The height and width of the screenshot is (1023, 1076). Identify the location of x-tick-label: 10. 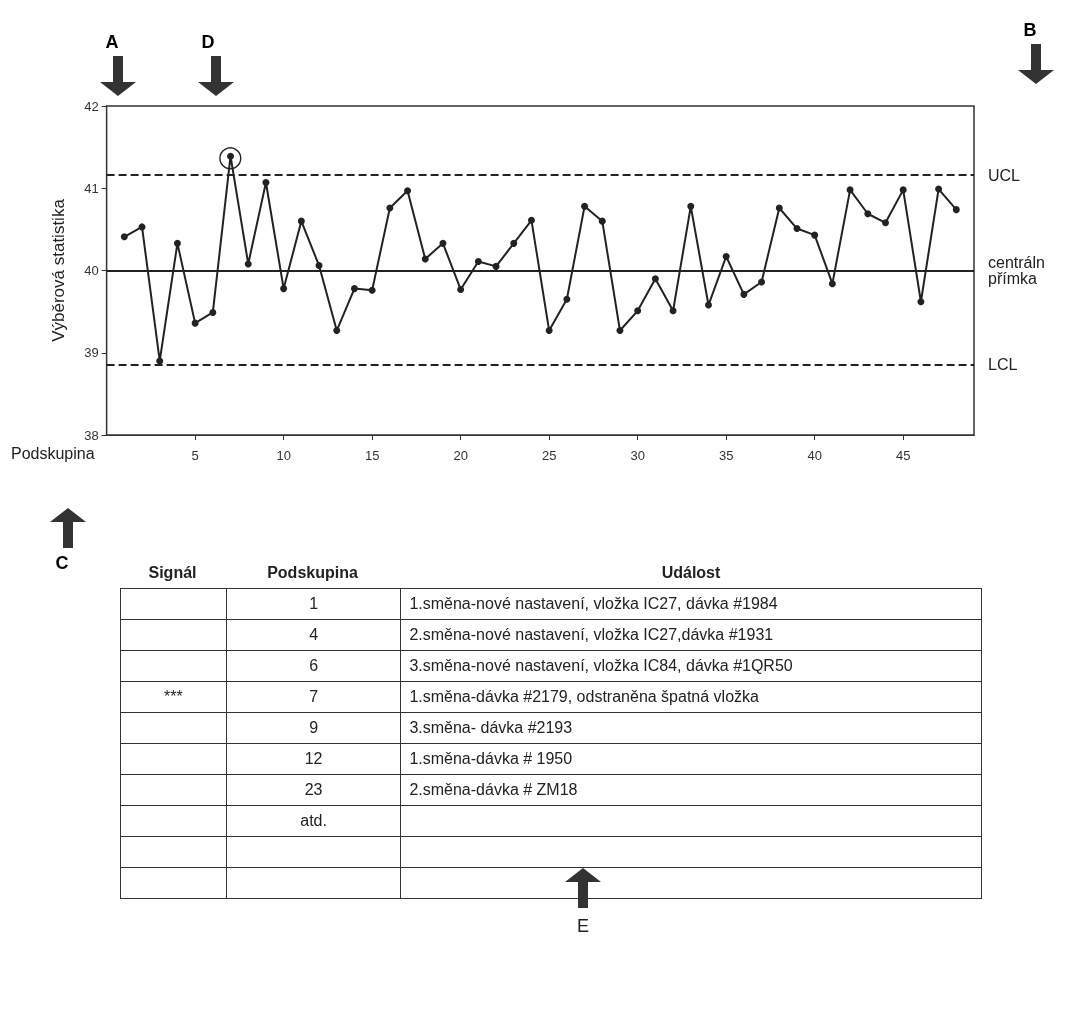
(283, 455).